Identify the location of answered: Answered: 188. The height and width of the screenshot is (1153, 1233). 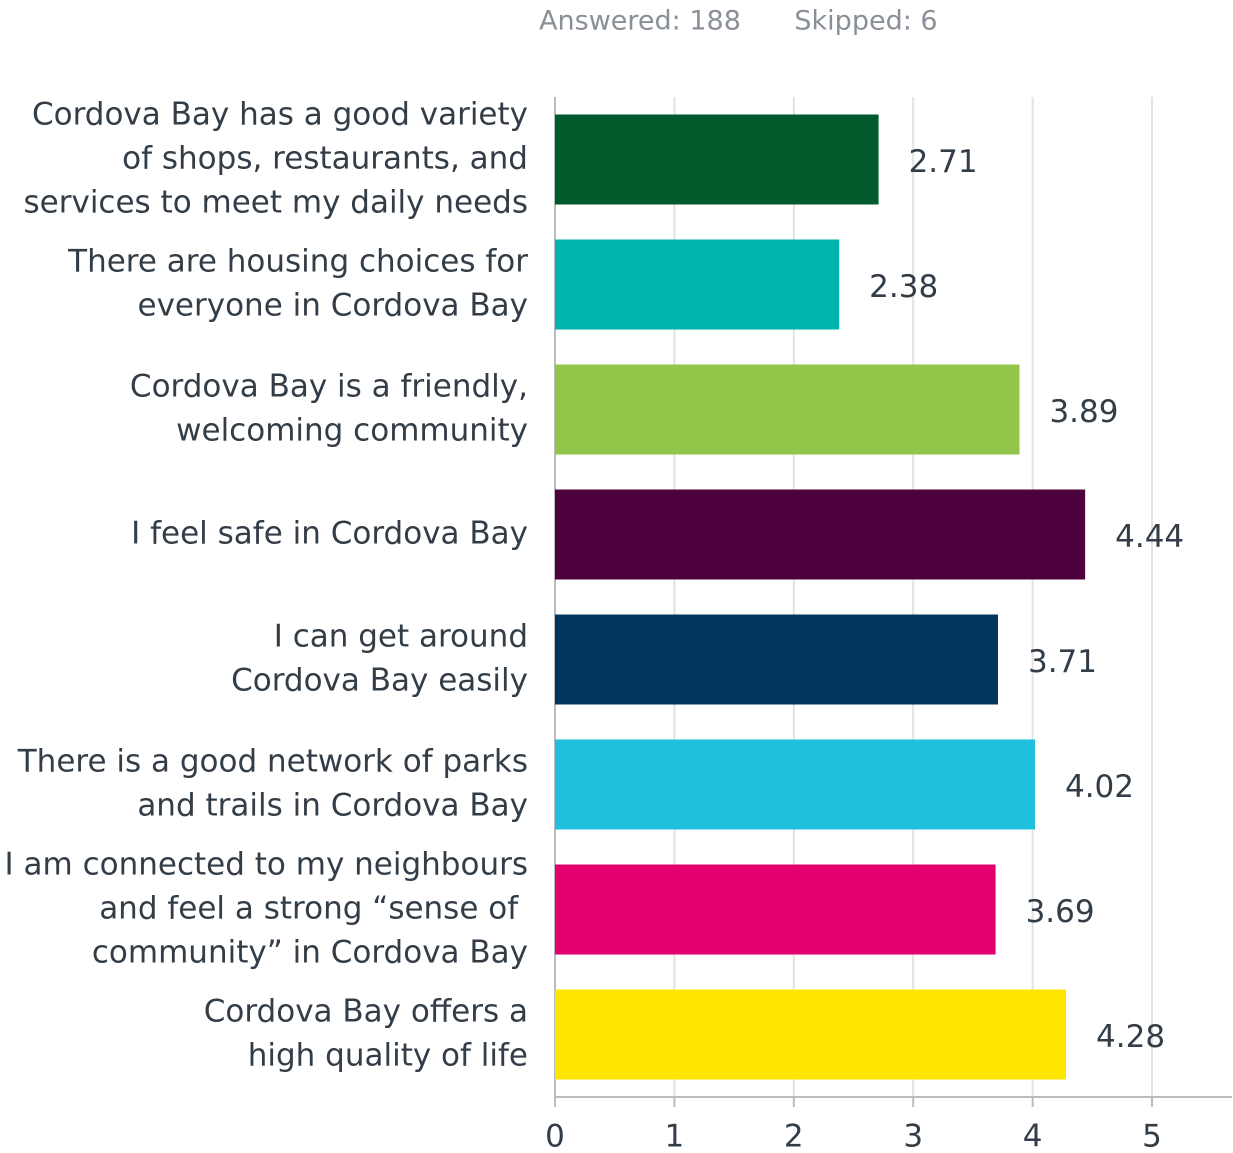
(640, 21).